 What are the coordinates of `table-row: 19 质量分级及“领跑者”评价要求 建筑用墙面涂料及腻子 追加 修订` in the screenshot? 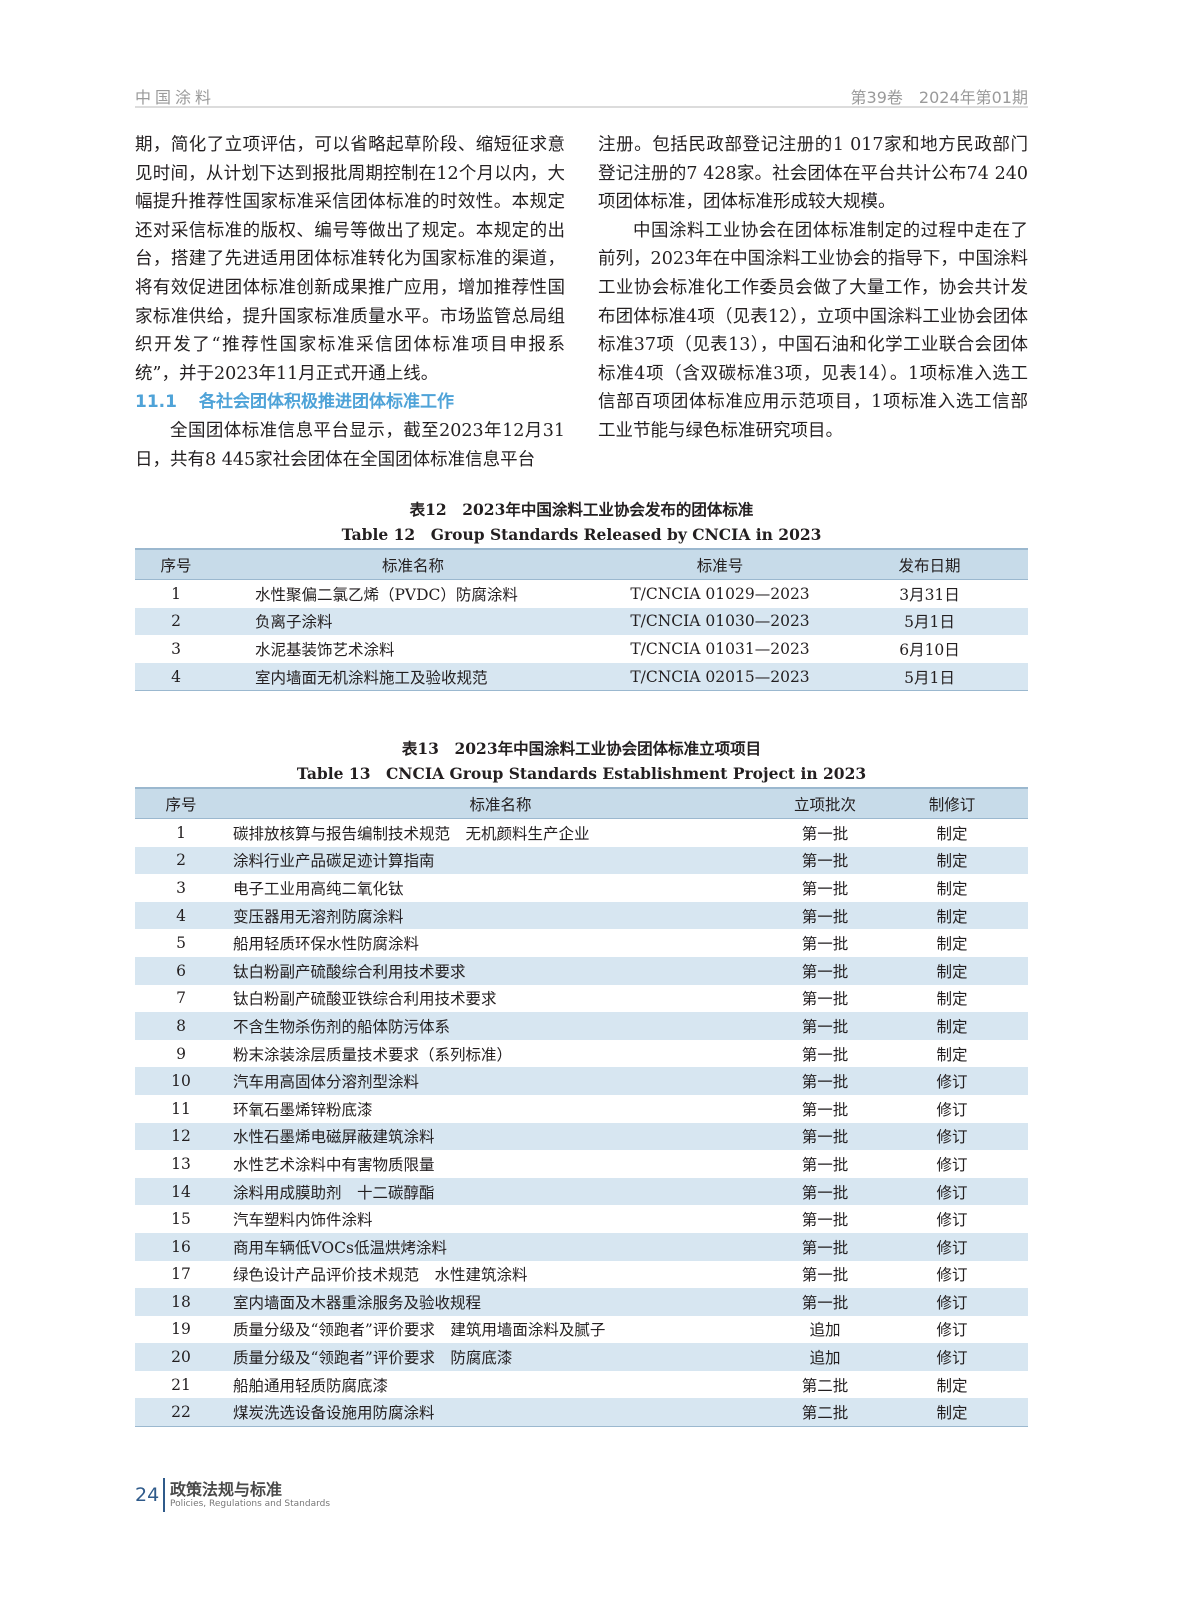 It's located at (581, 1330).